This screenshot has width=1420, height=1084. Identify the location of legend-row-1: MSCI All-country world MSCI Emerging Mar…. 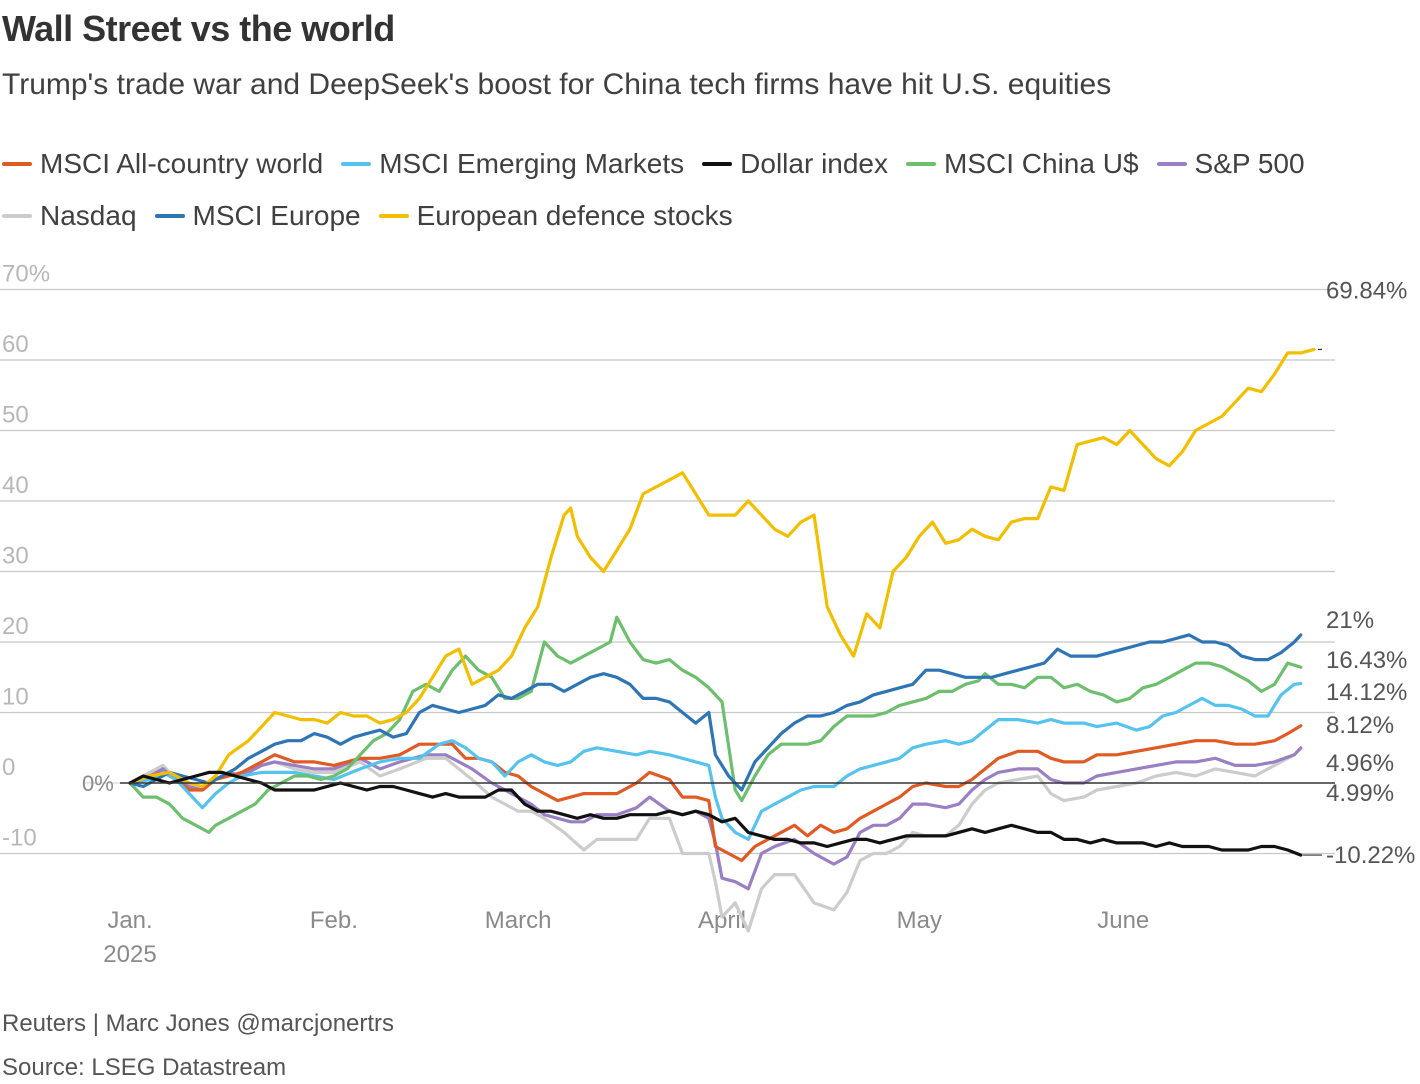
(702, 164).